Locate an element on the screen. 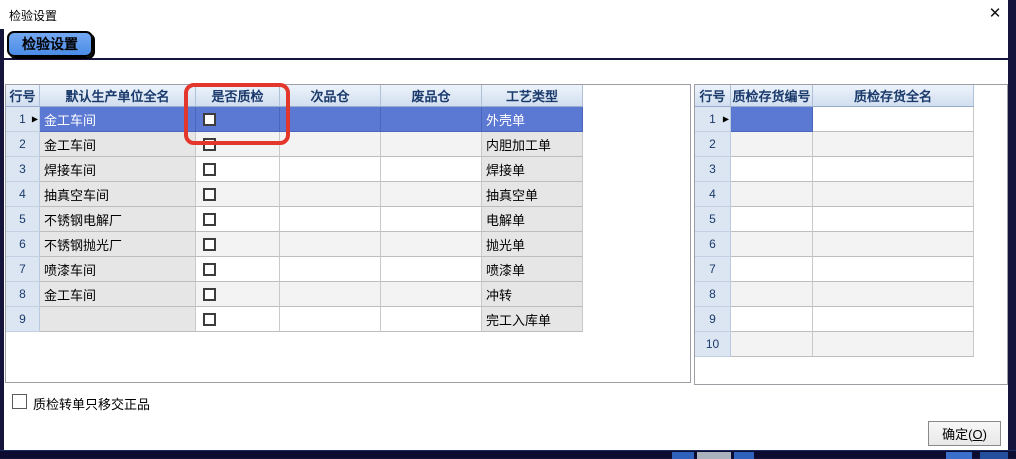  process-type-cell: 冲转 is located at coordinates (532, 294).